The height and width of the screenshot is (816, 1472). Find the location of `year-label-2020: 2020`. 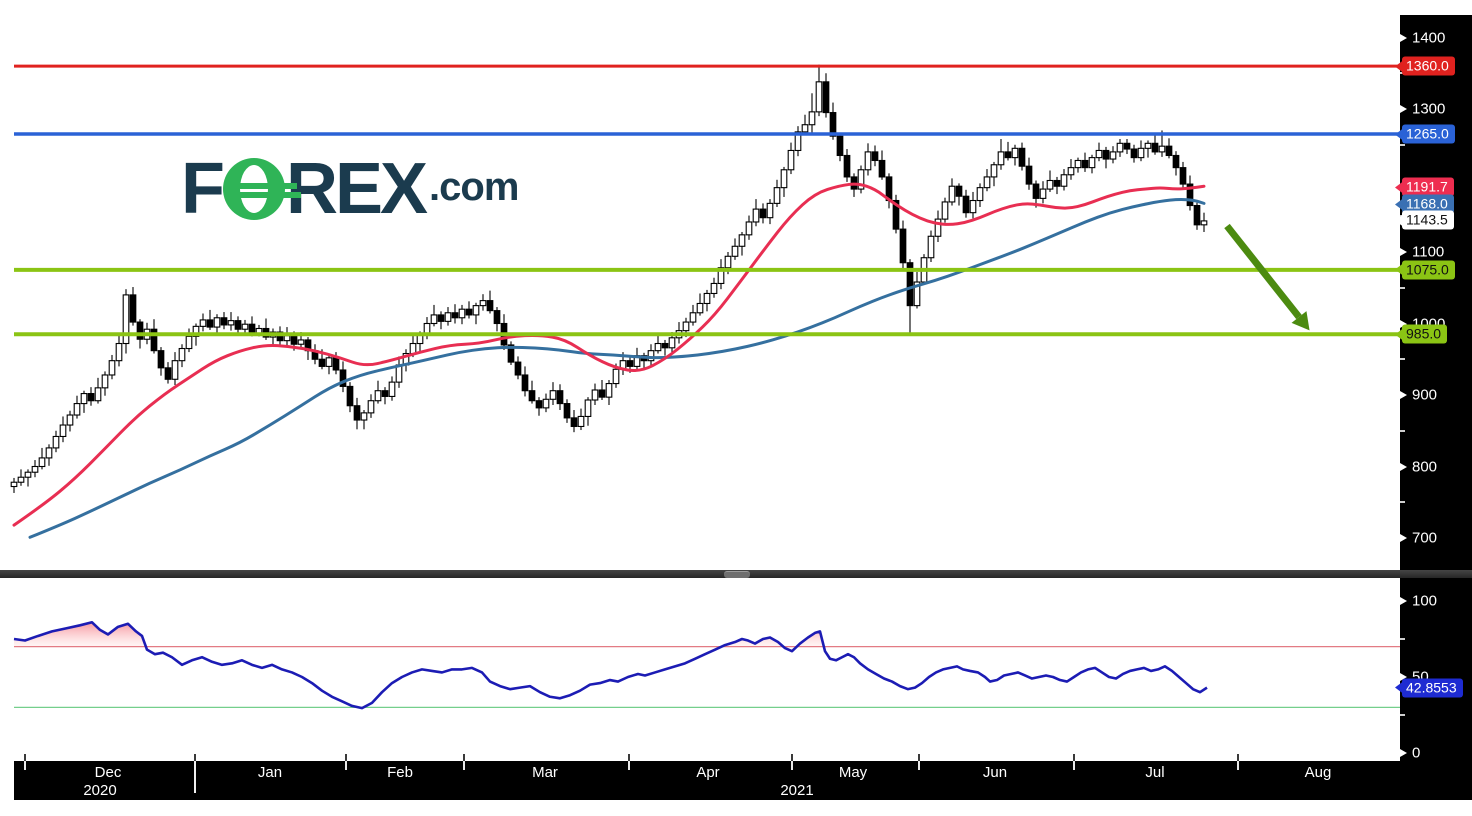

year-label-2020: 2020 is located at coordinates (100, 790).